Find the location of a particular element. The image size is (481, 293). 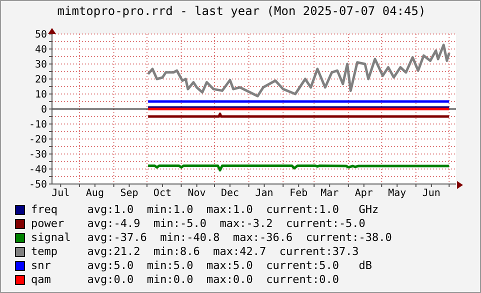

y-tick-label: -50 is located at coordinates (37, 185).